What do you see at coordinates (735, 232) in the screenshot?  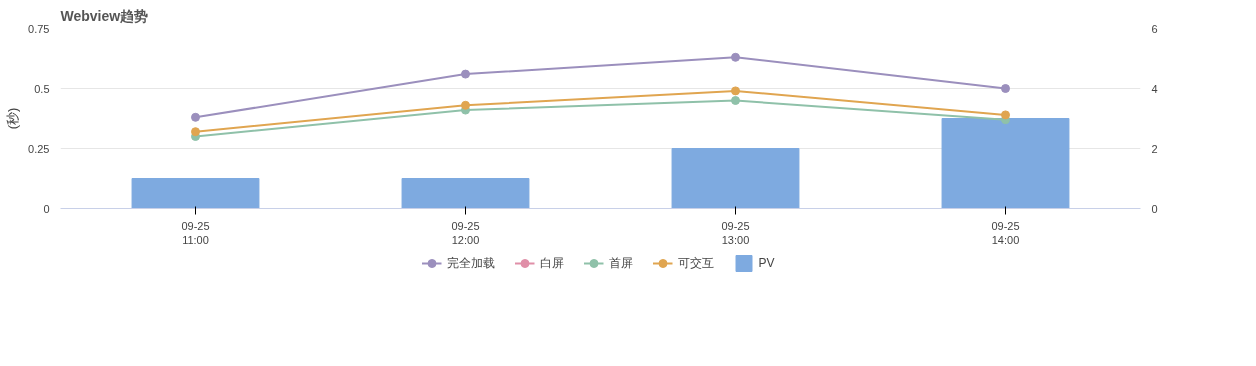 I see `x-tick-label: 09-25 13:00` at bounding box center [735, 232].